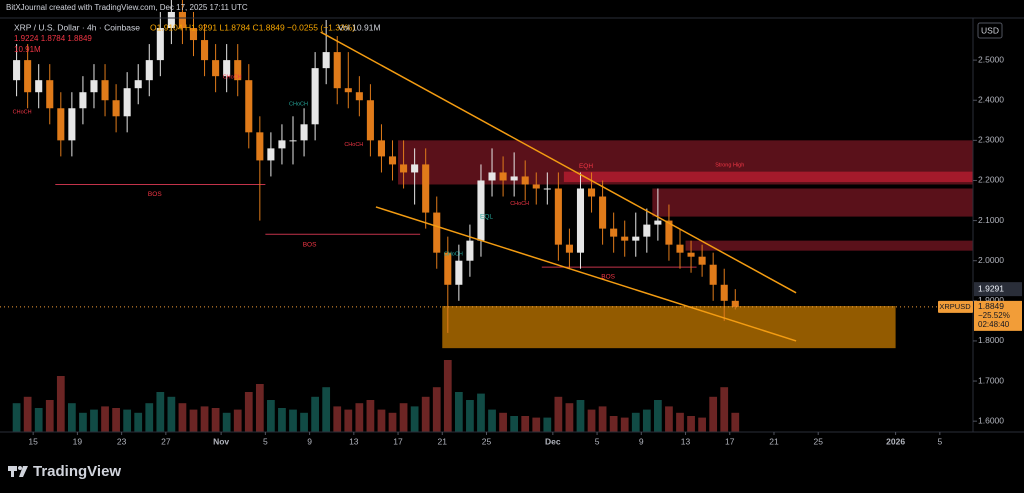  Describe the element at coordinates (994, 315) in the screenshot. I see `change-label: −25.52%` at that location.